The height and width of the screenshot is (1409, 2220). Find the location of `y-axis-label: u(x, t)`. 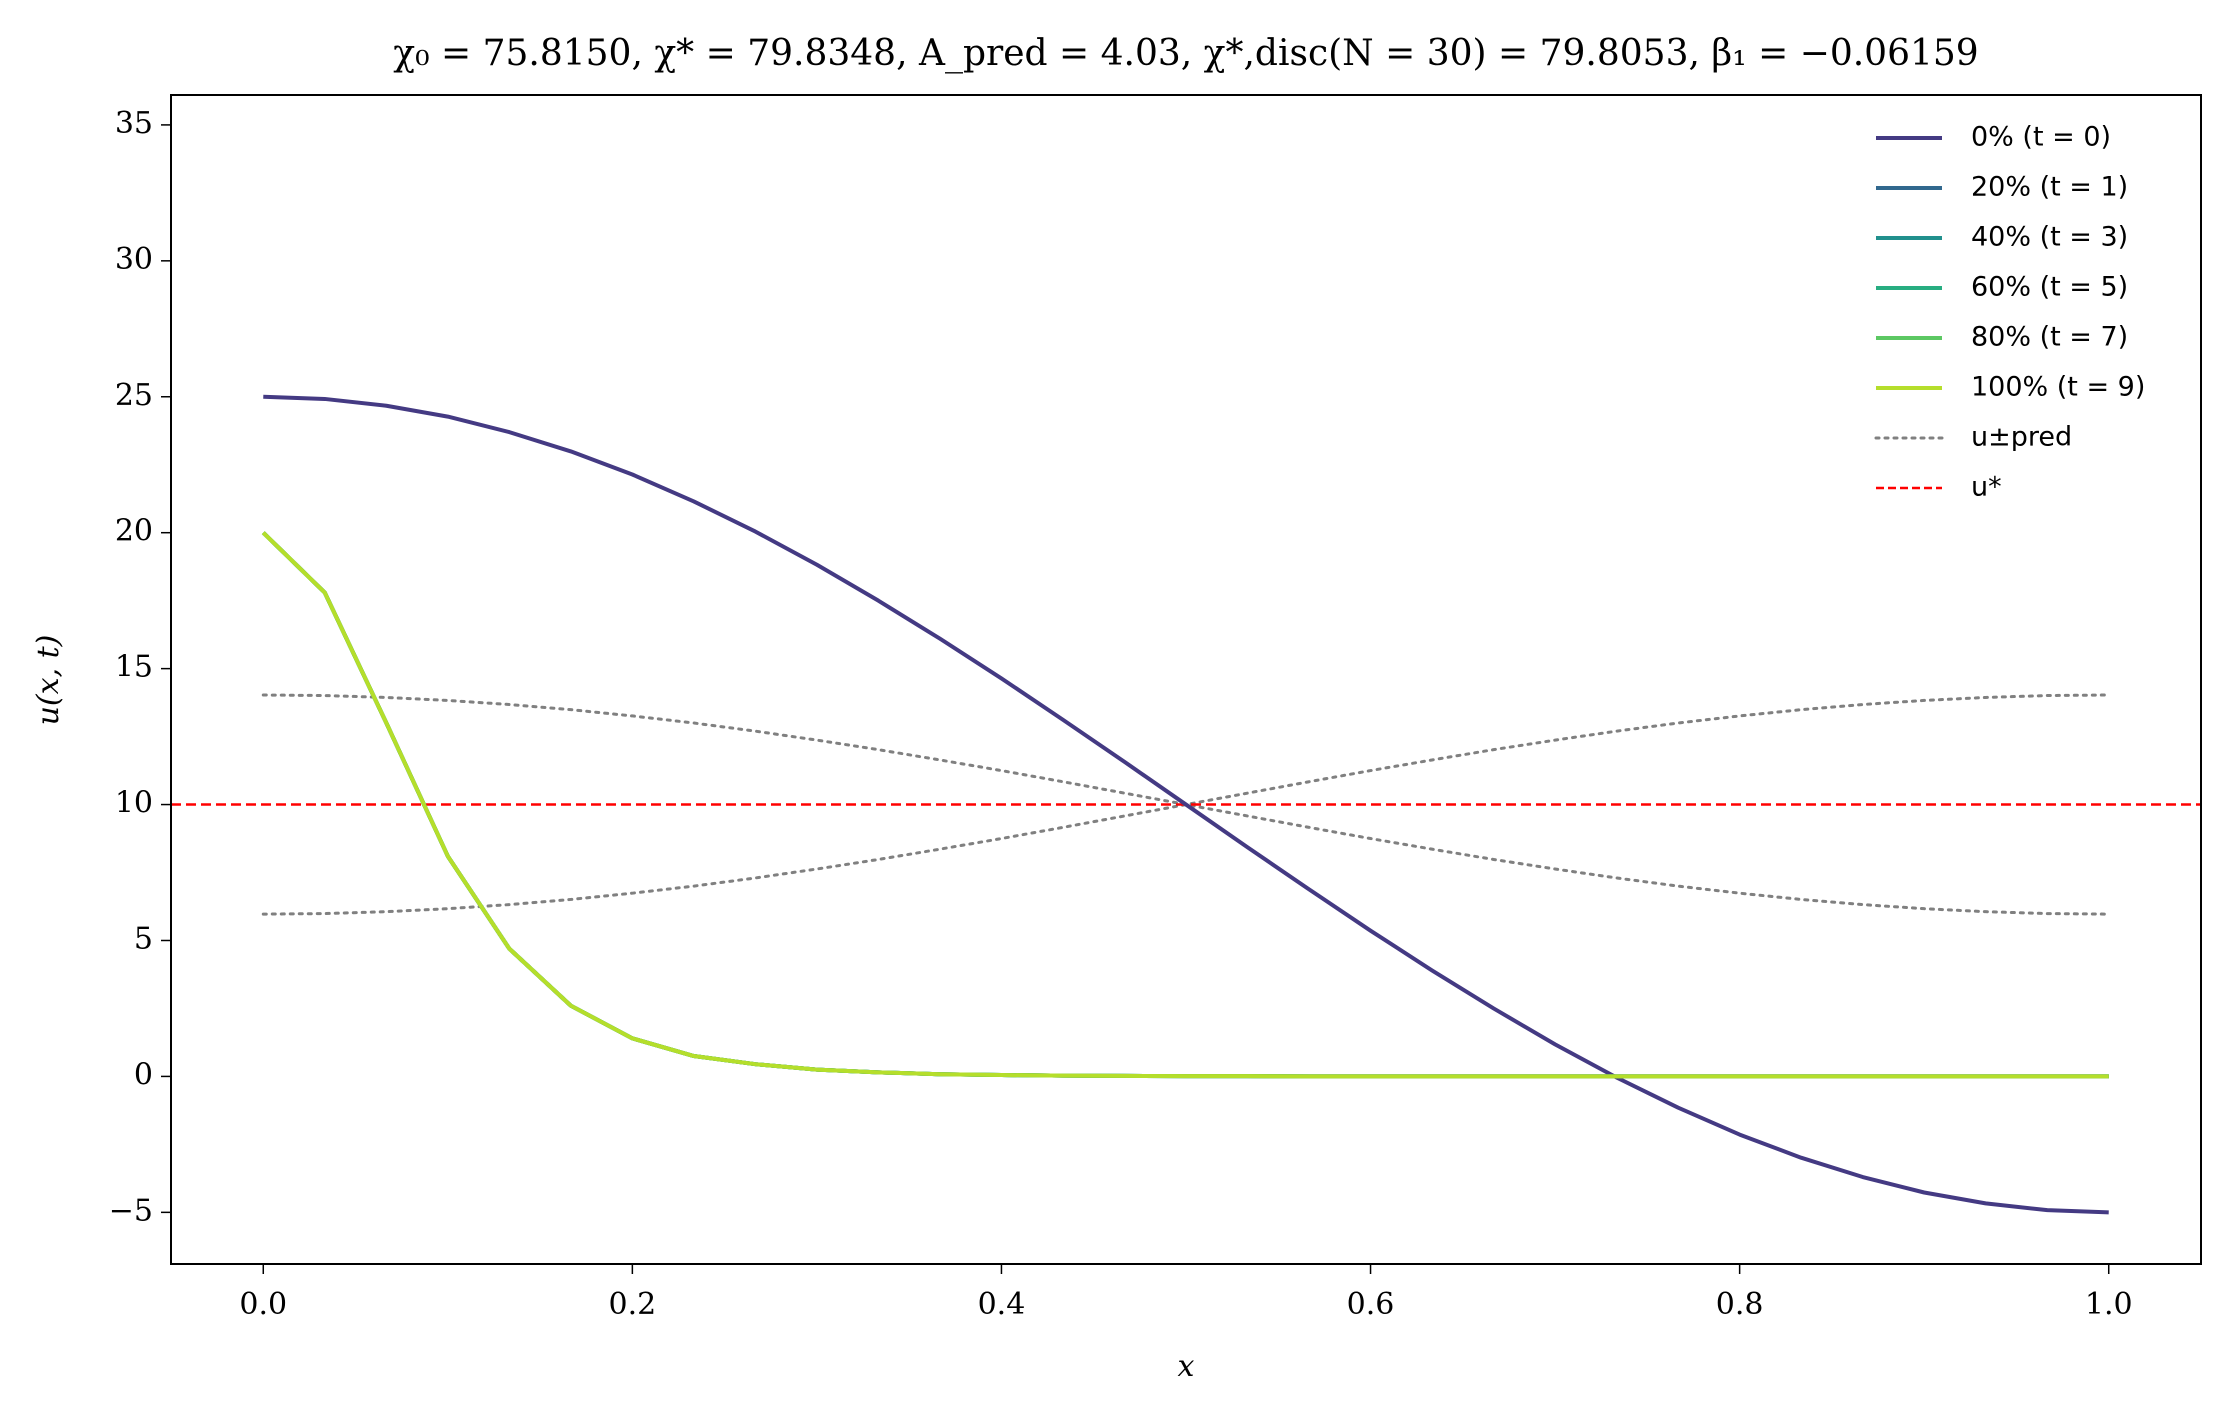

y-axis-label: u(x, t) is located at coordinates (48, 680).